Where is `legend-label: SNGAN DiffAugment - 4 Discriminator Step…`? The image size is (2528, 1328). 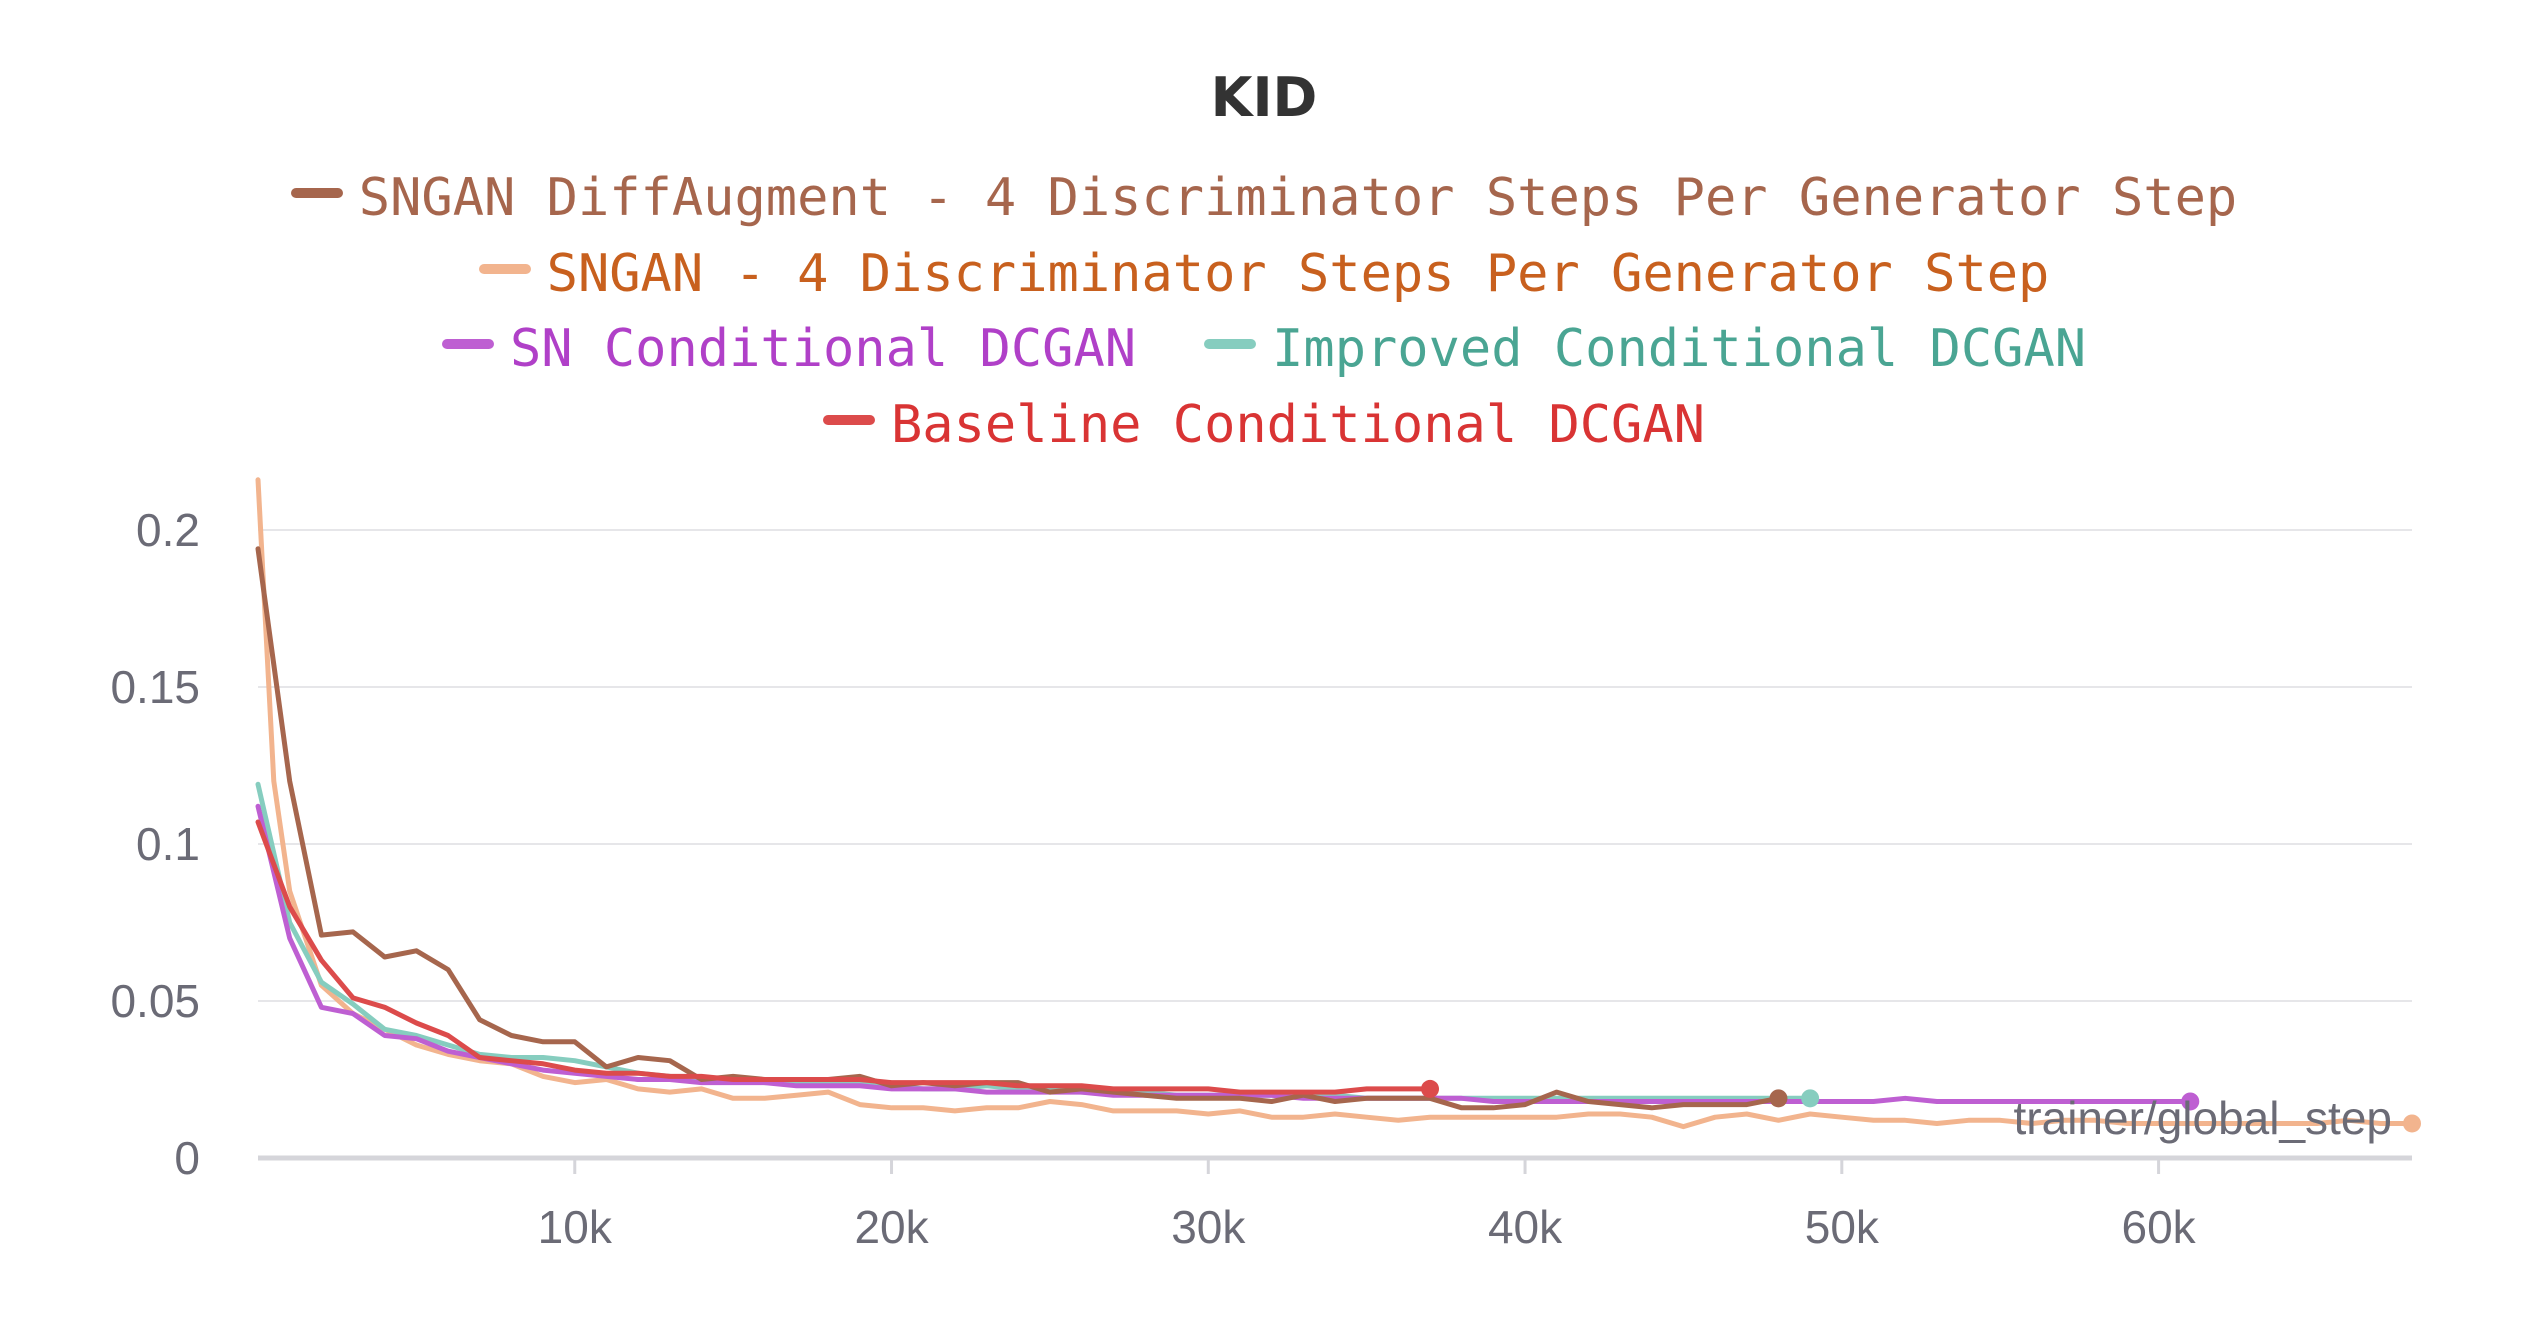 legend-label: SNGAN DiffAugment - 4 Discriminator Step… is located at coordinates (1298, 198).